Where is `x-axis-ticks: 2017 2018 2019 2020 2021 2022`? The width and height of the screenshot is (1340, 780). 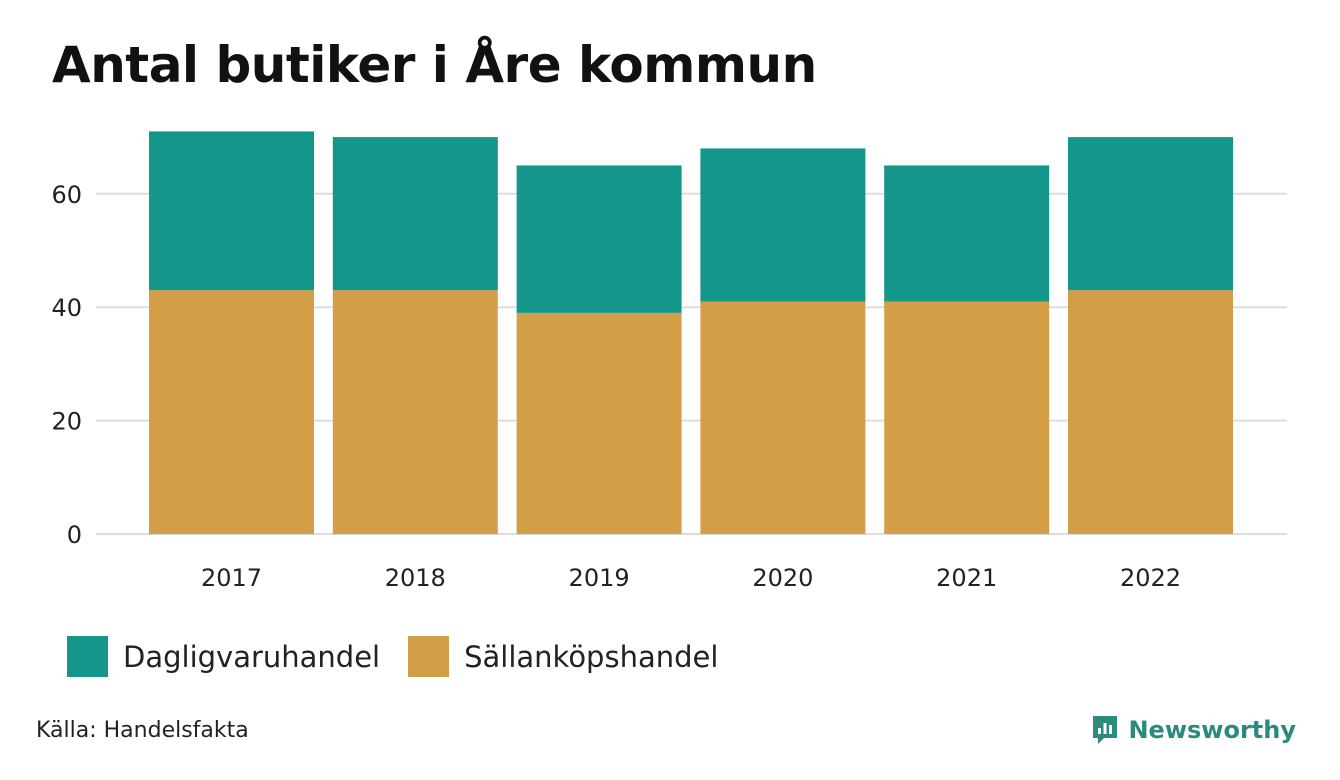
x-axis-ticks: 2017 2018 2019 2020 2021 2022 is located at coordinates (691, 578).